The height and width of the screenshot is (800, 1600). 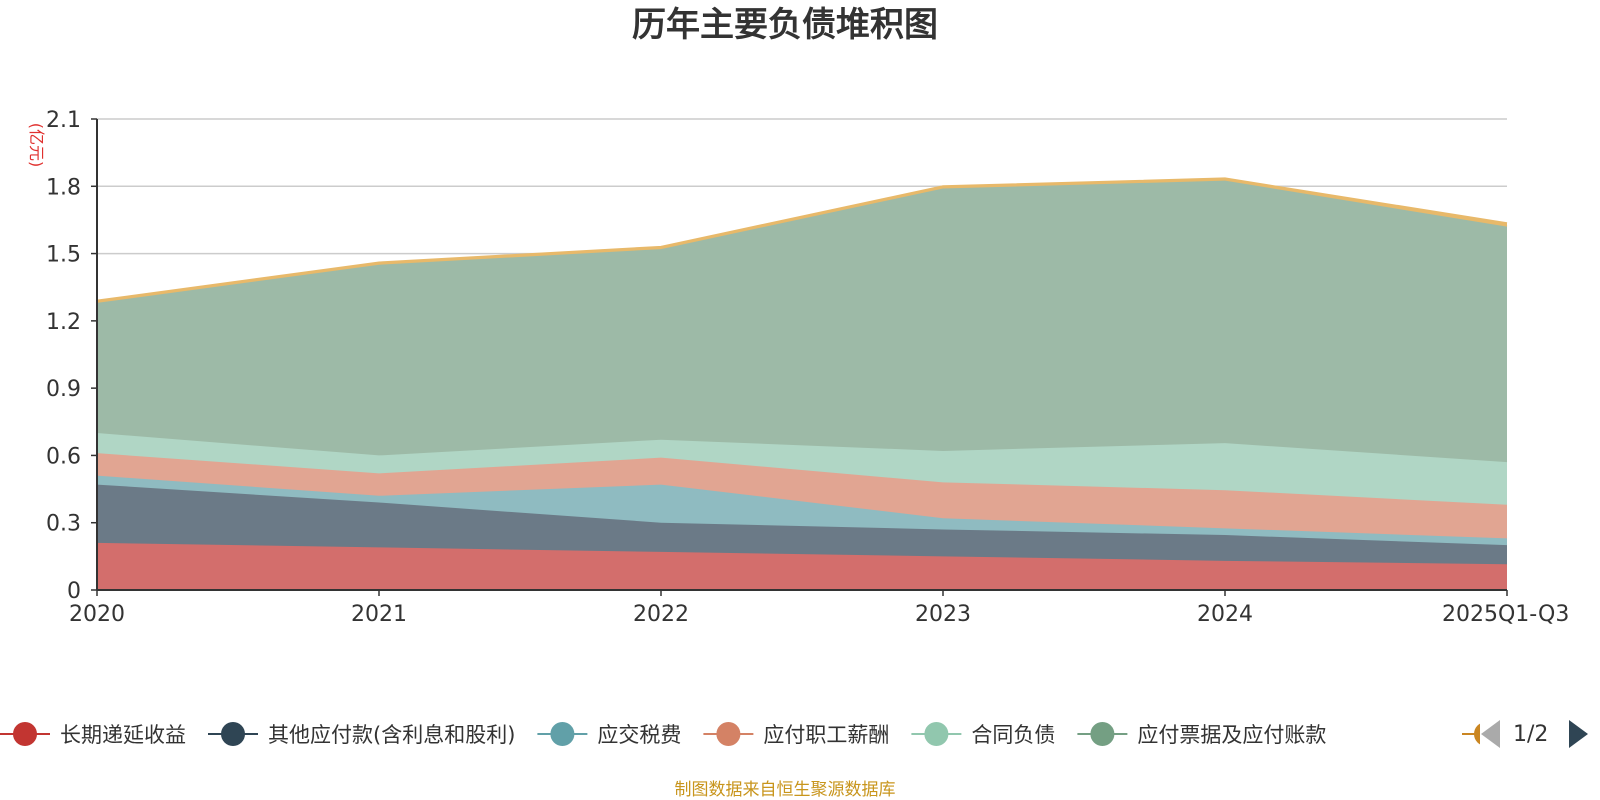 What do you see at coordinates (63, 322) in the screenshot?
I see `y-tick-label: 1.2` at bounding box center [63, 322].